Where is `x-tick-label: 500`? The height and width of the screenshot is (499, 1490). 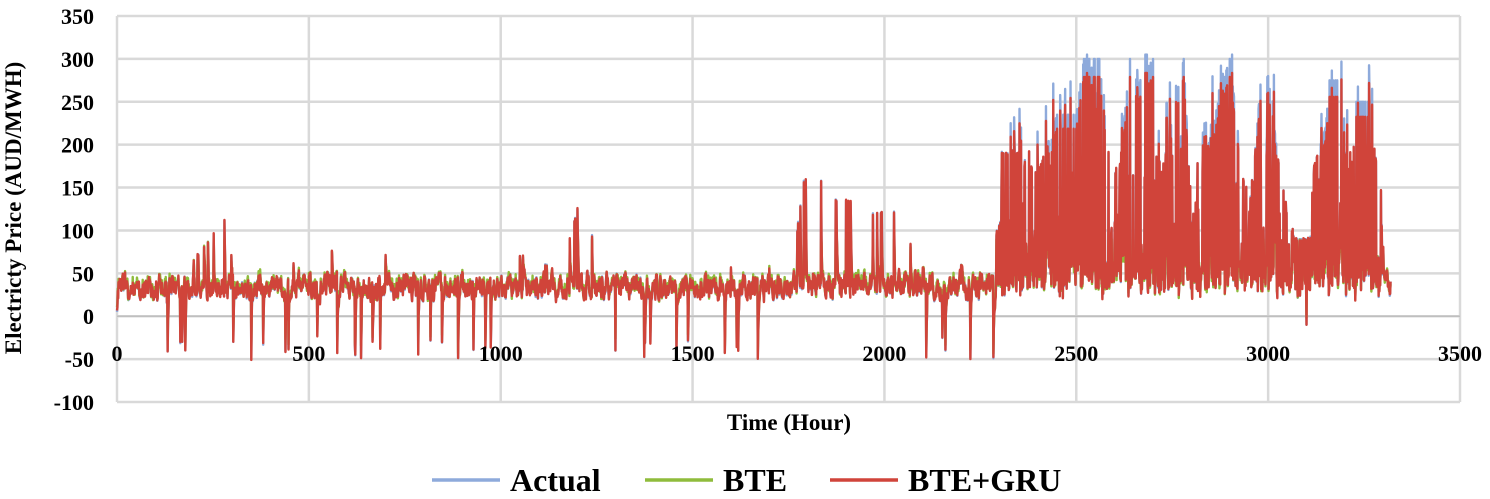 x-tick-label: 500 is located at coordinates (308, 353).